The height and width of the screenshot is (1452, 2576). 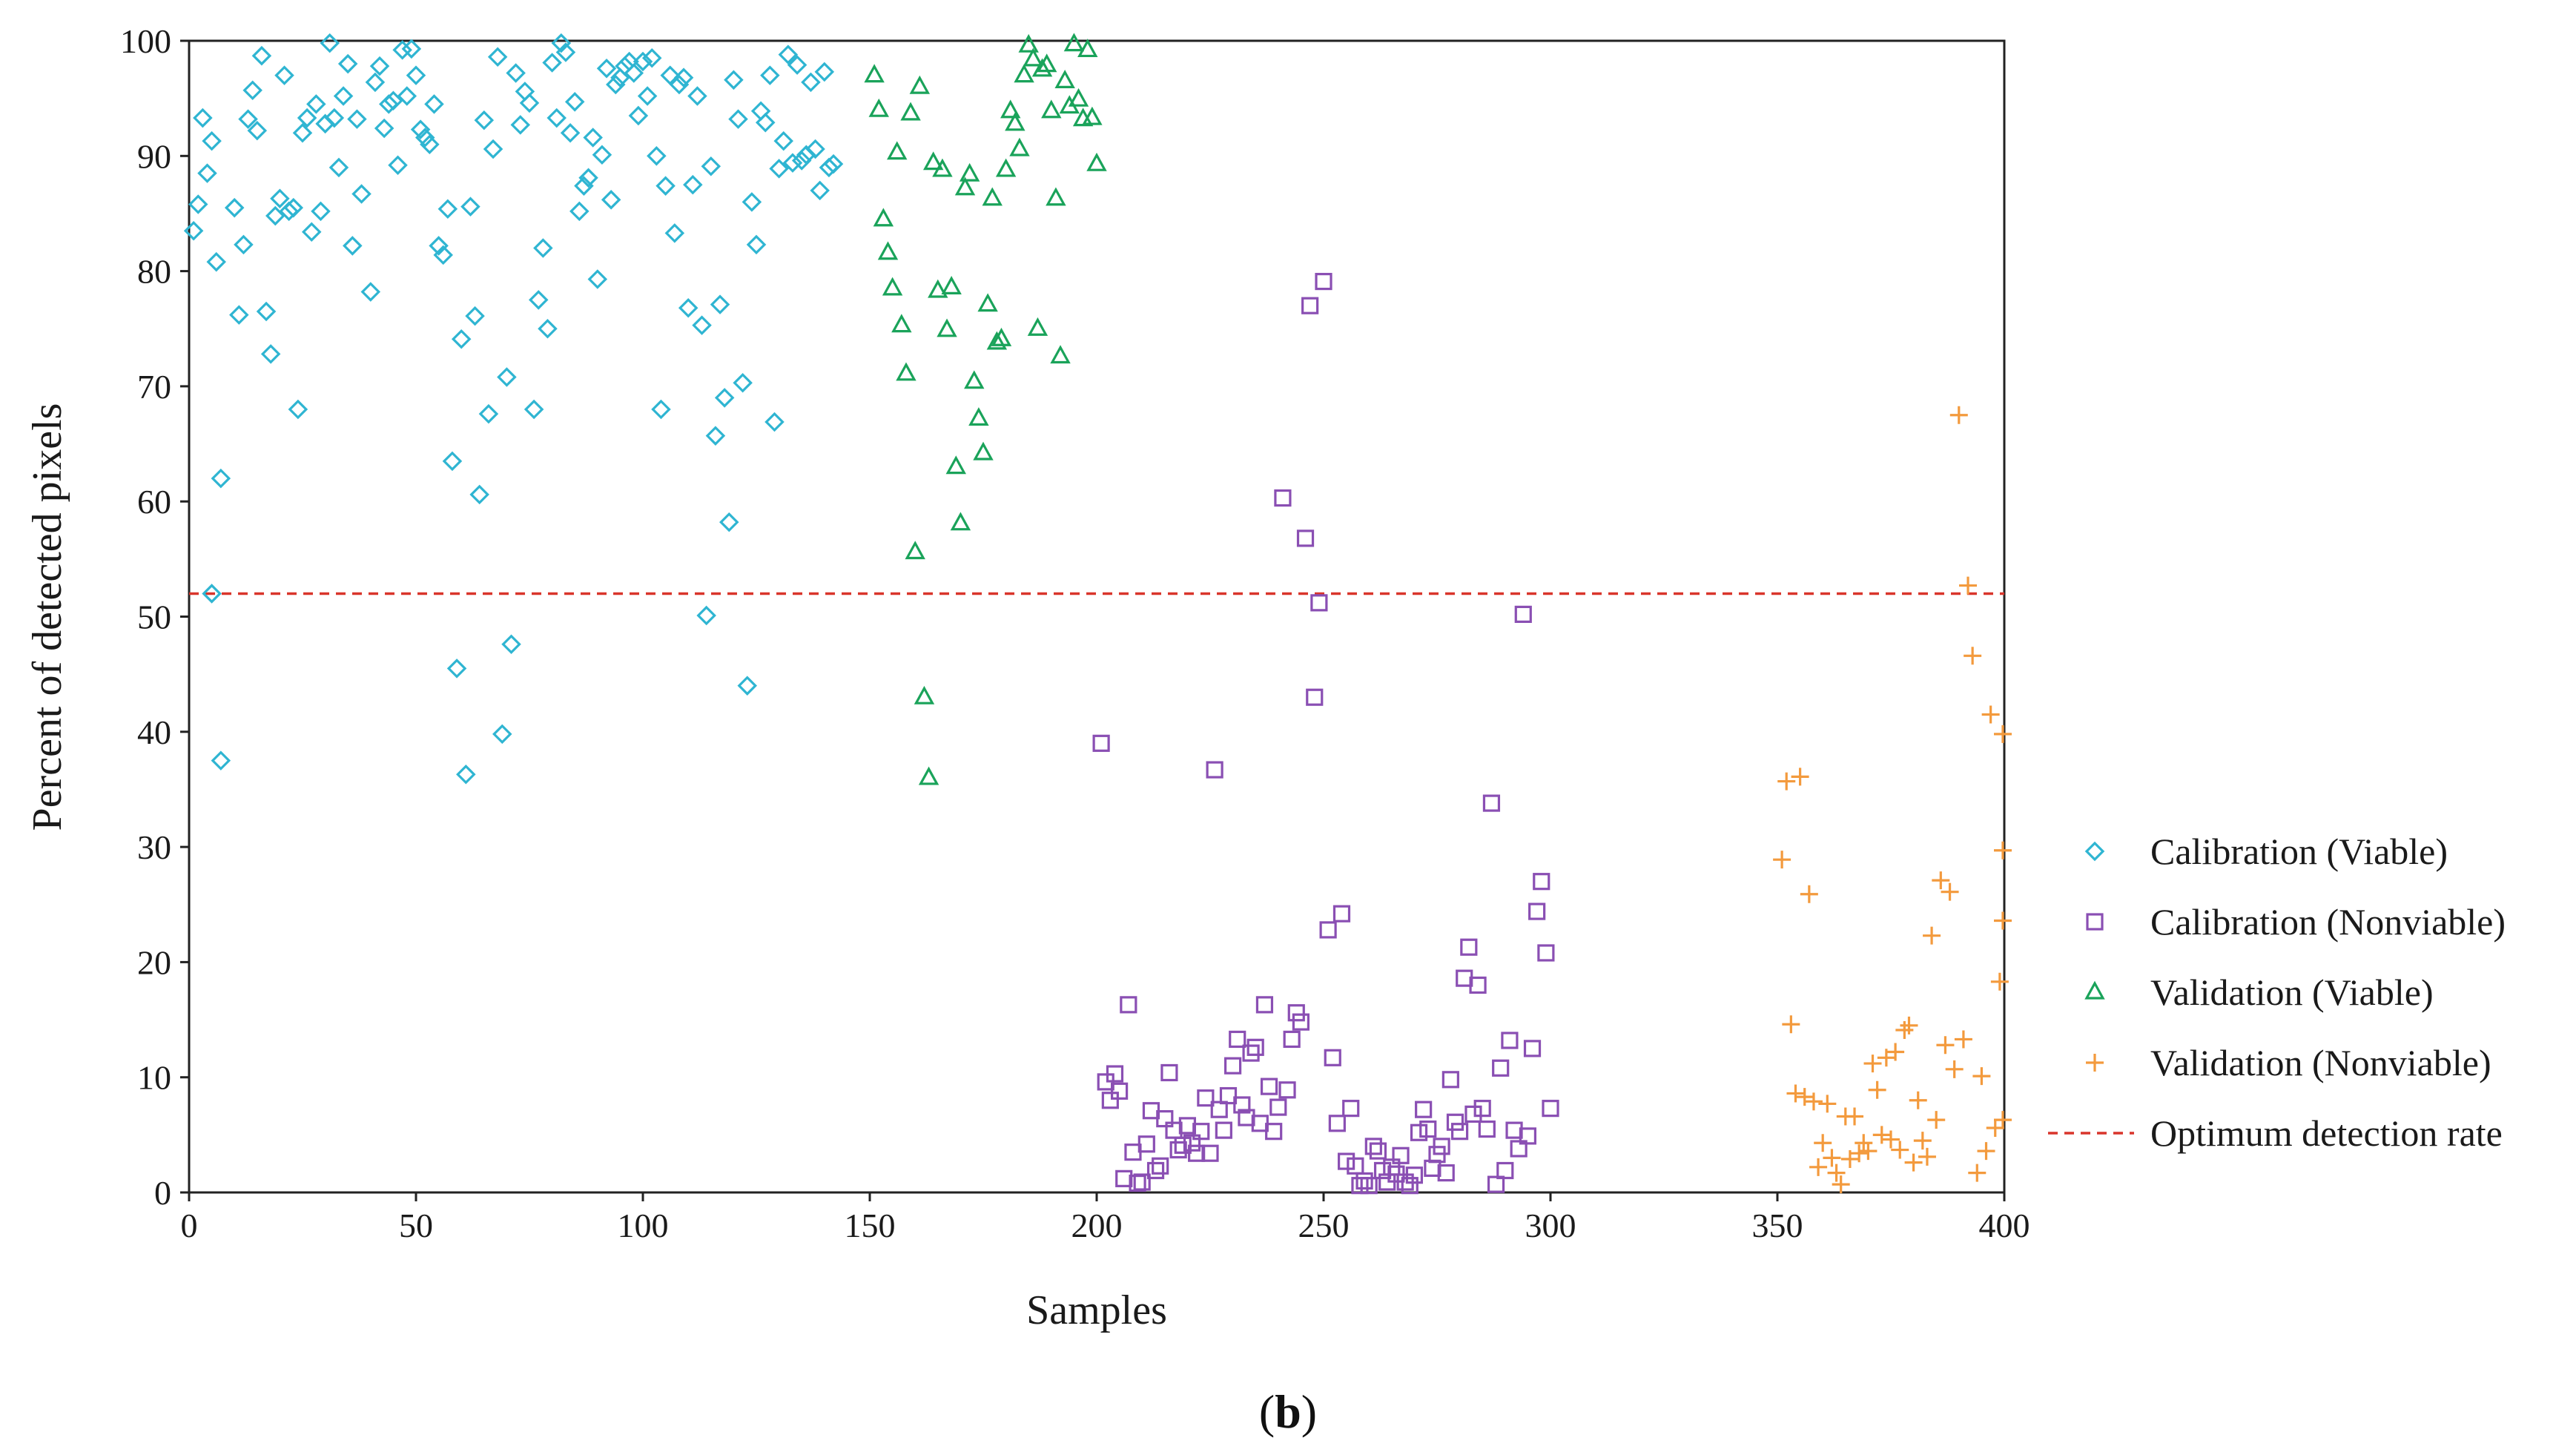 What do you see at coordinates (1288, 1411) in the screenshot?
I see `panel-label-letter: b` at bounding box center [1288, 1411].